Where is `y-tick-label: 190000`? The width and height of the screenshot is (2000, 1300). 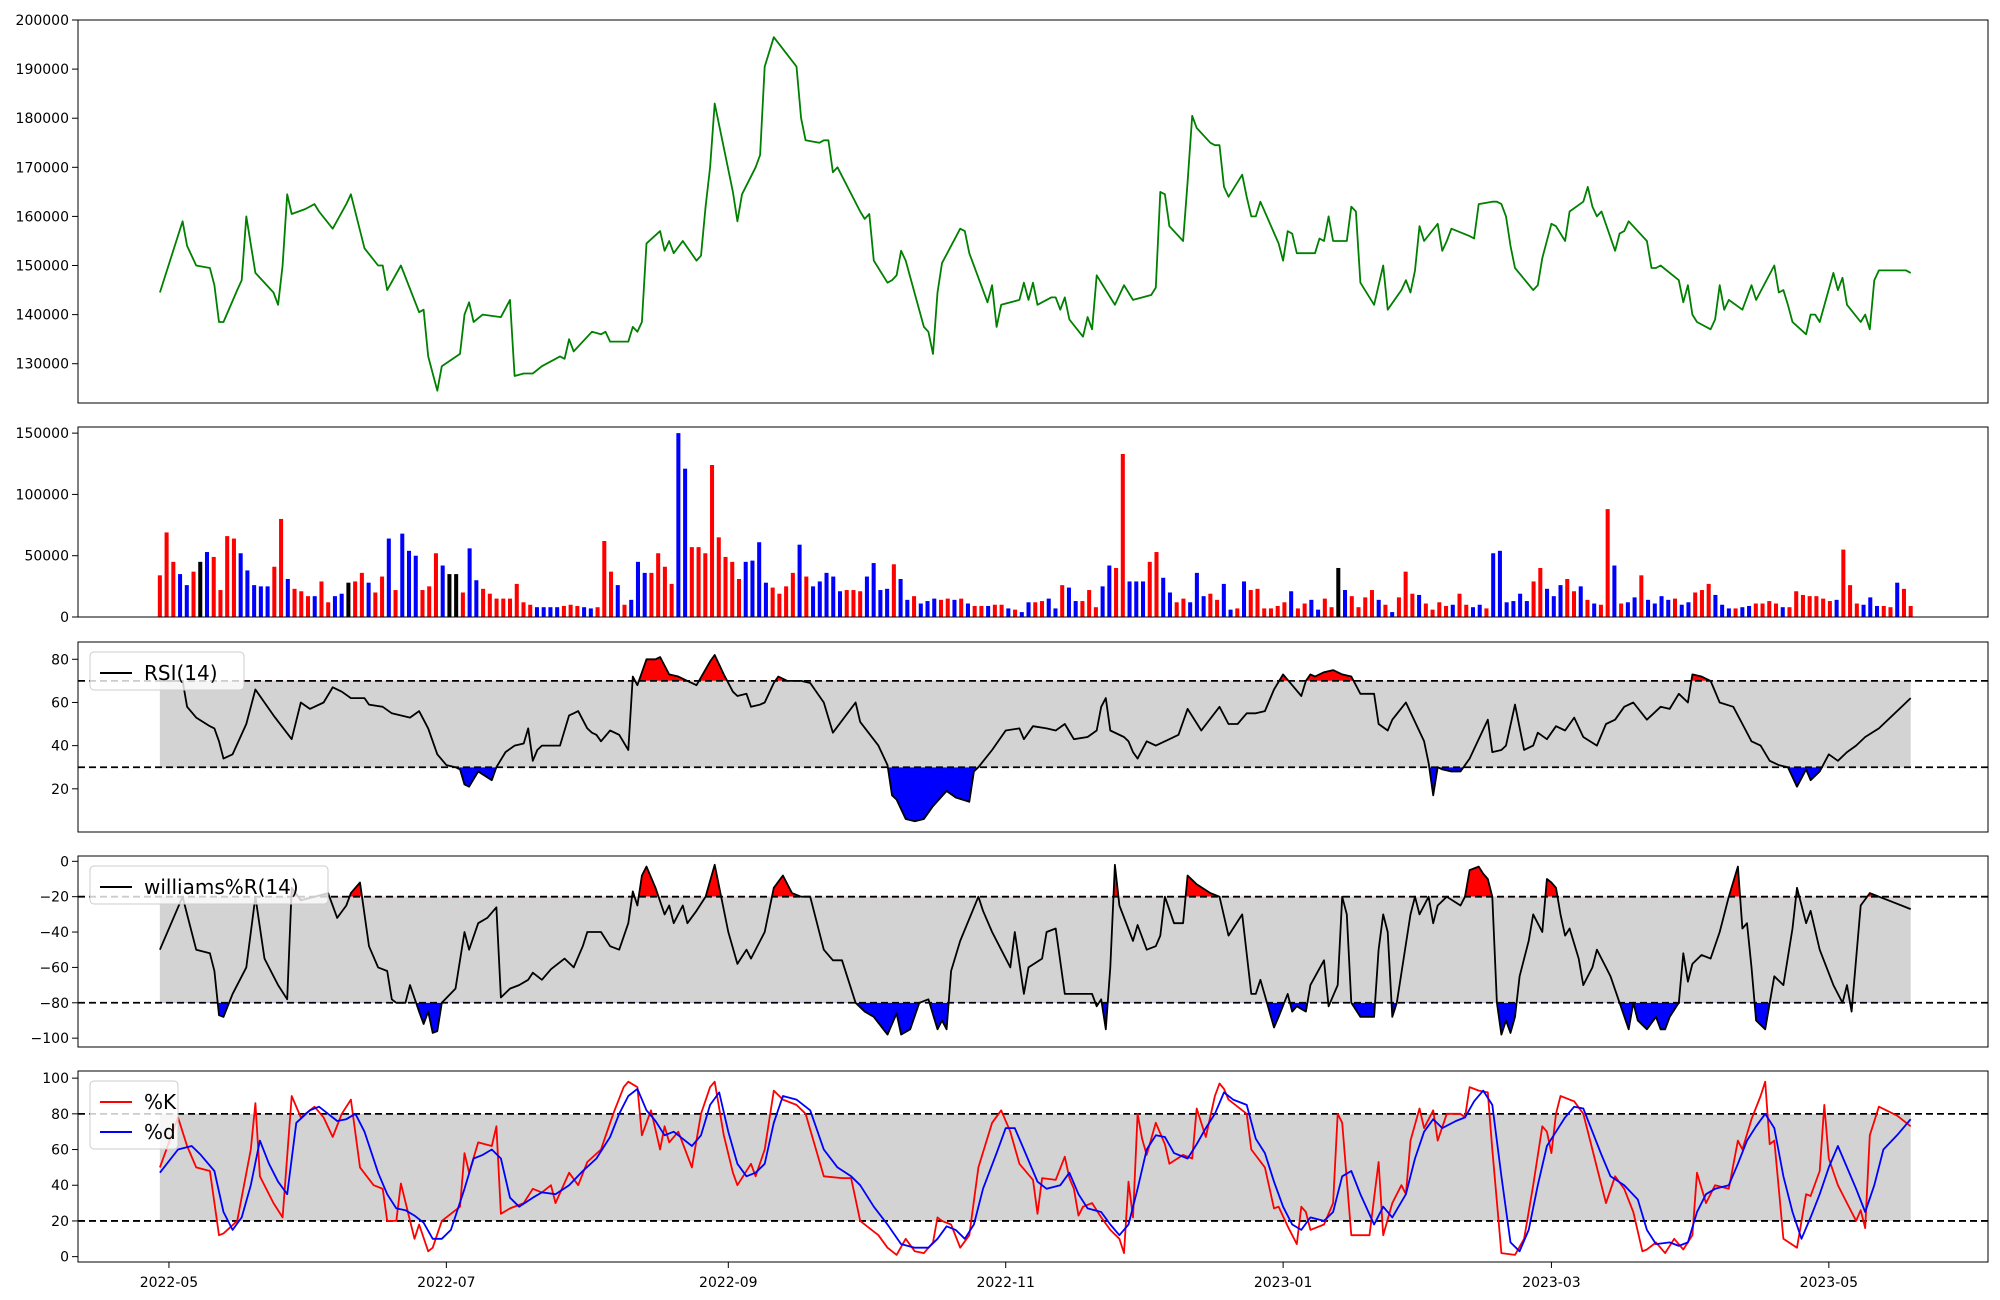
y-tick-label: 190000 is located at coordinates (42, 70).